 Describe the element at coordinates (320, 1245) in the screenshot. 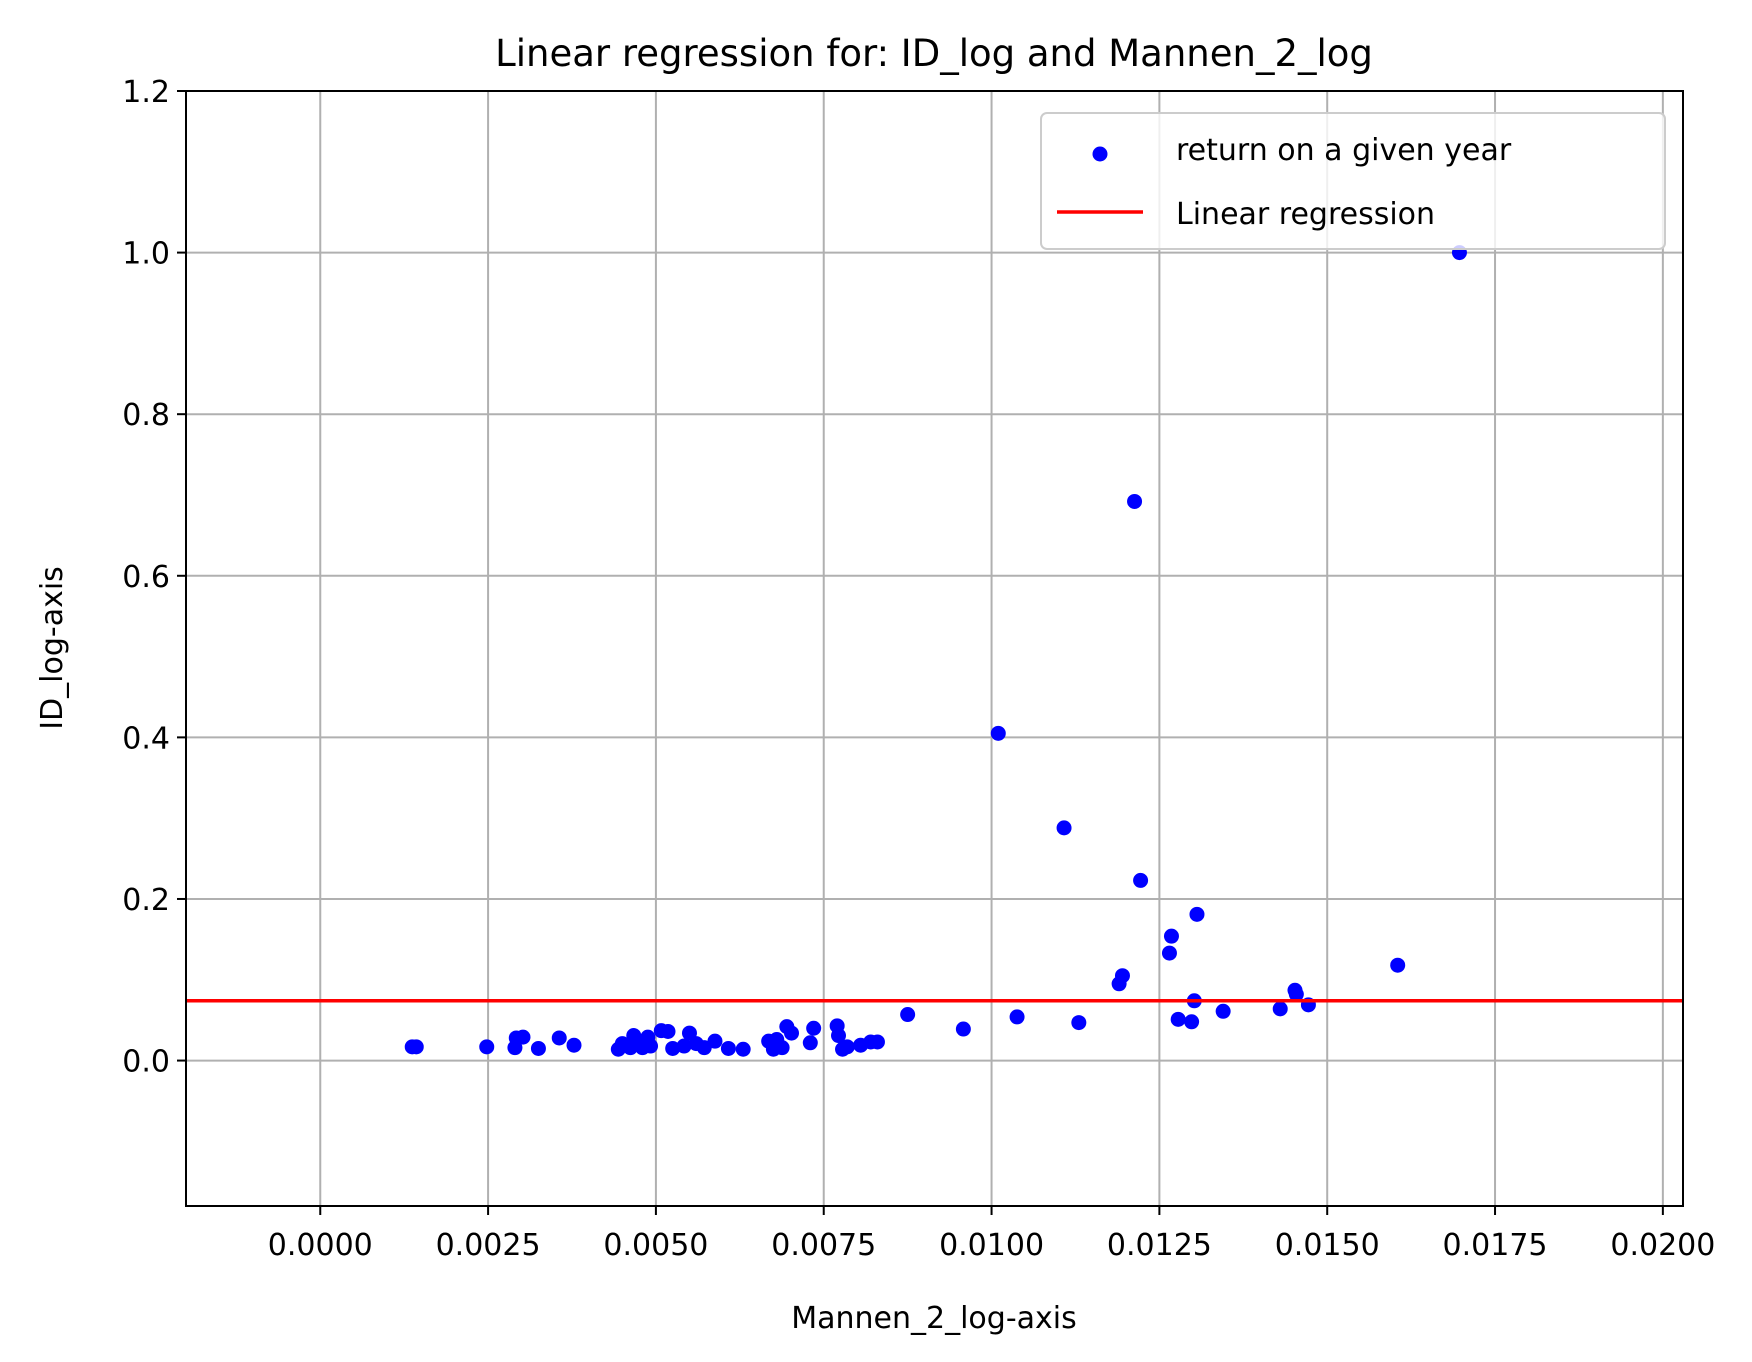

I see `x-tick-label: 0.0000` at that location.